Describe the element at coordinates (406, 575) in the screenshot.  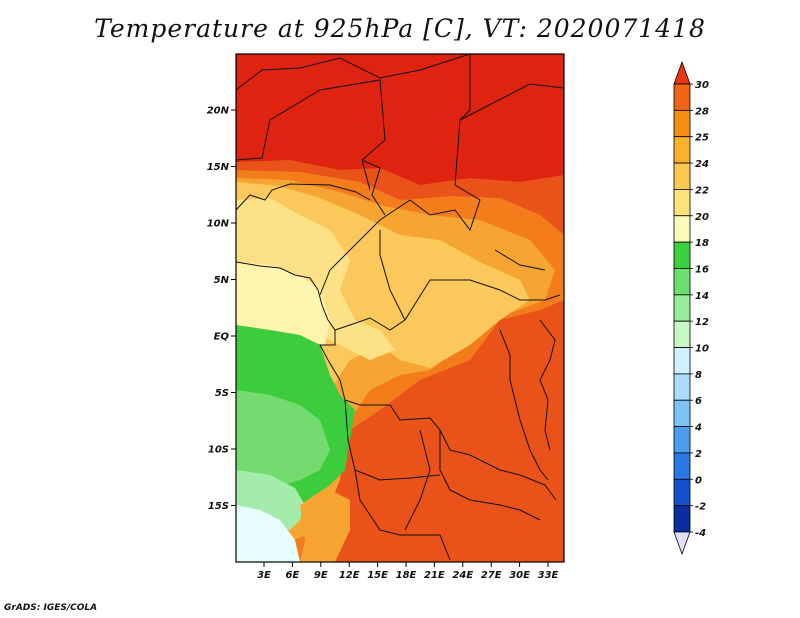
I see `lon-tick-label: 18E` at that location.